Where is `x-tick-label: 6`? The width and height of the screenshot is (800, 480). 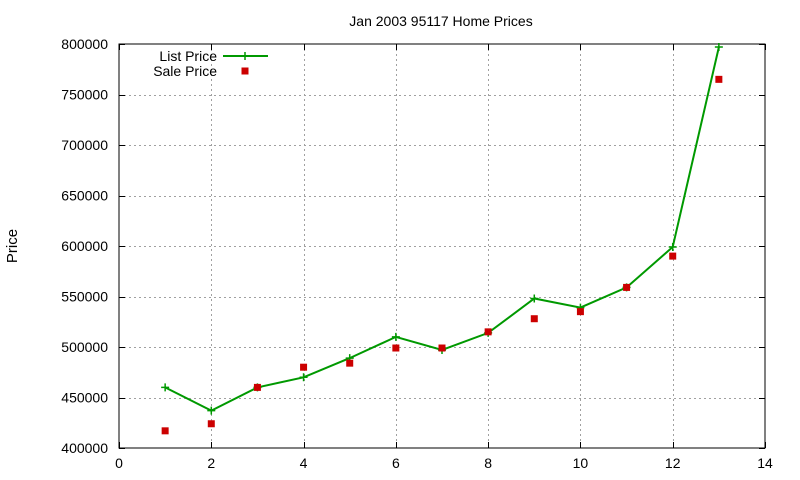
x-tick-label: 6 is located at coordinates (396, 463).